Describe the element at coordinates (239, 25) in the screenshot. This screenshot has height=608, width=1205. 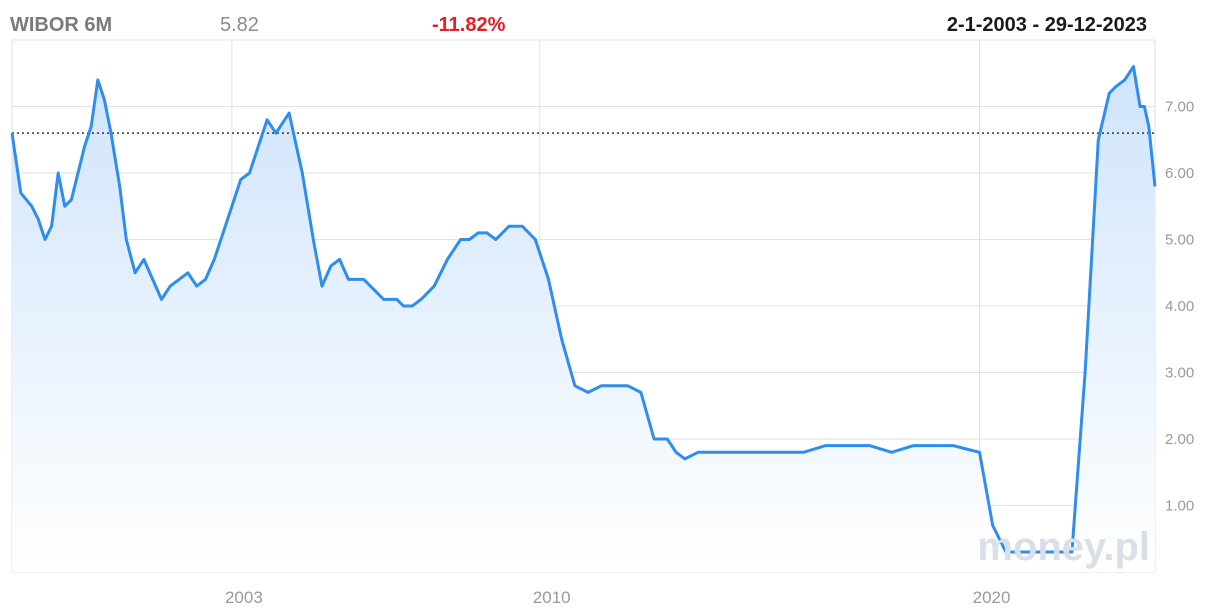
I see `current-value: 5.82` at that location.